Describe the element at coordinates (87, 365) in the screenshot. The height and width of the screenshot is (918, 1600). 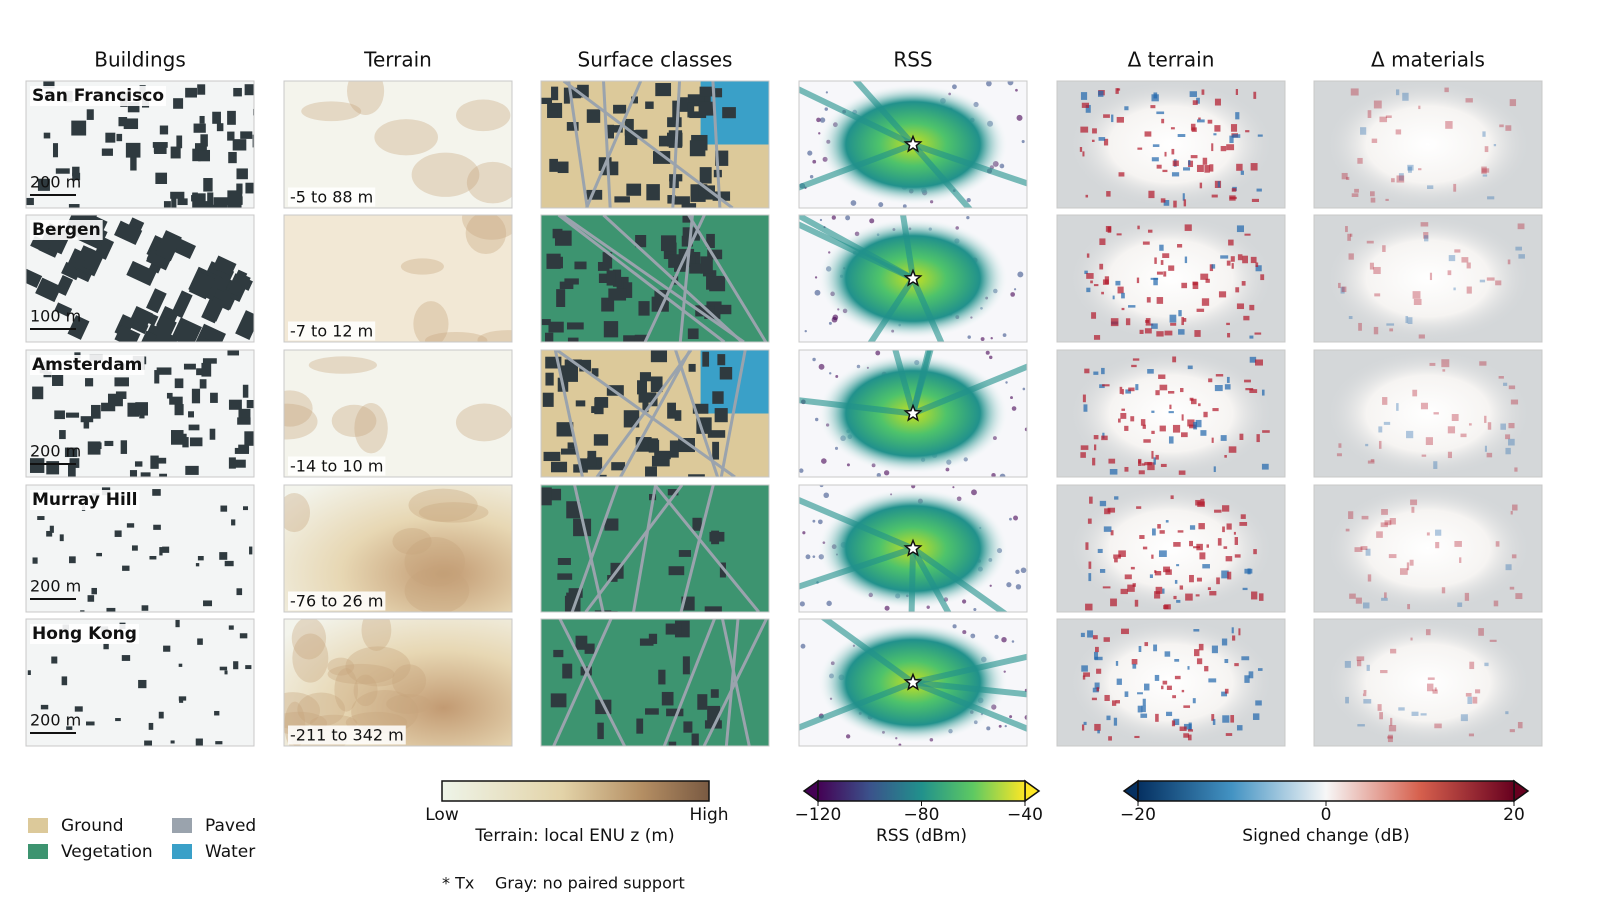
I see `city-bg` at that location.